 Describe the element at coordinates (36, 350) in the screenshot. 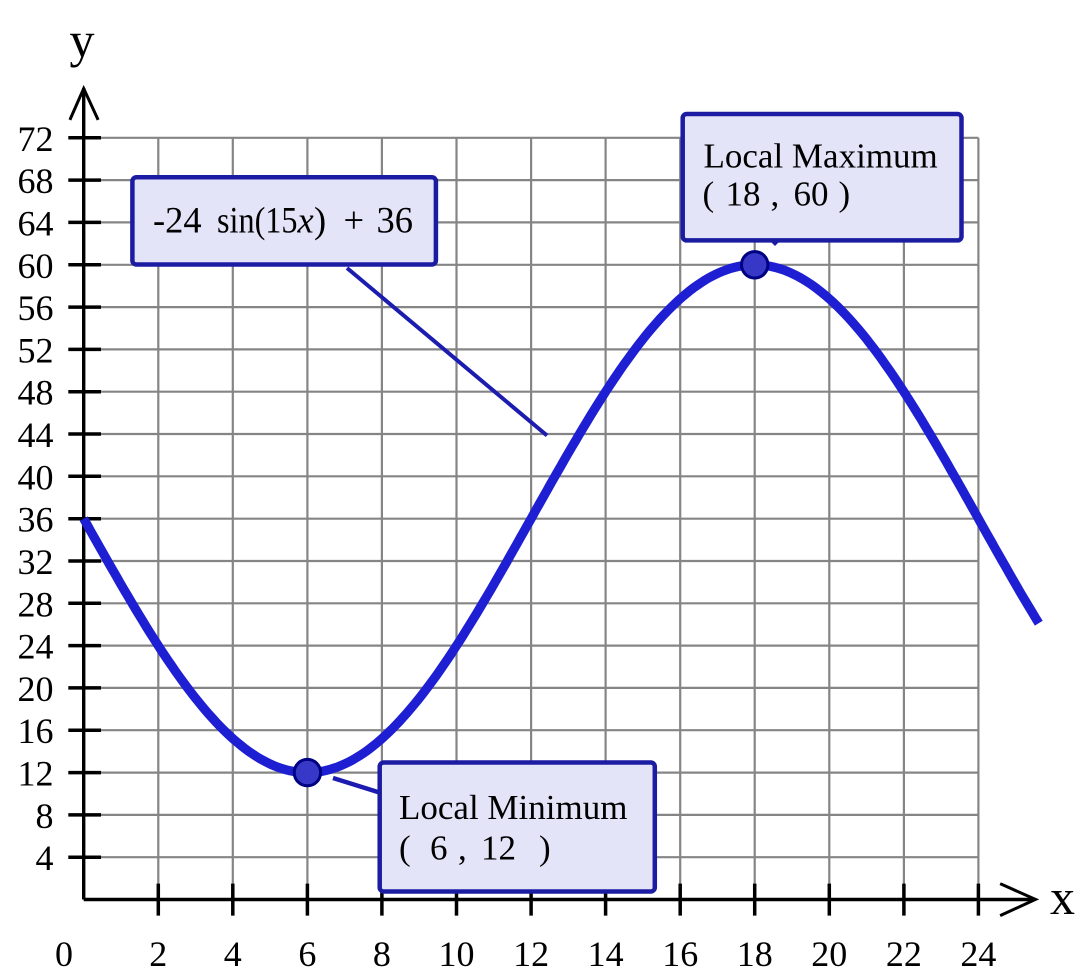

I see `svg-text: 52` at that location.